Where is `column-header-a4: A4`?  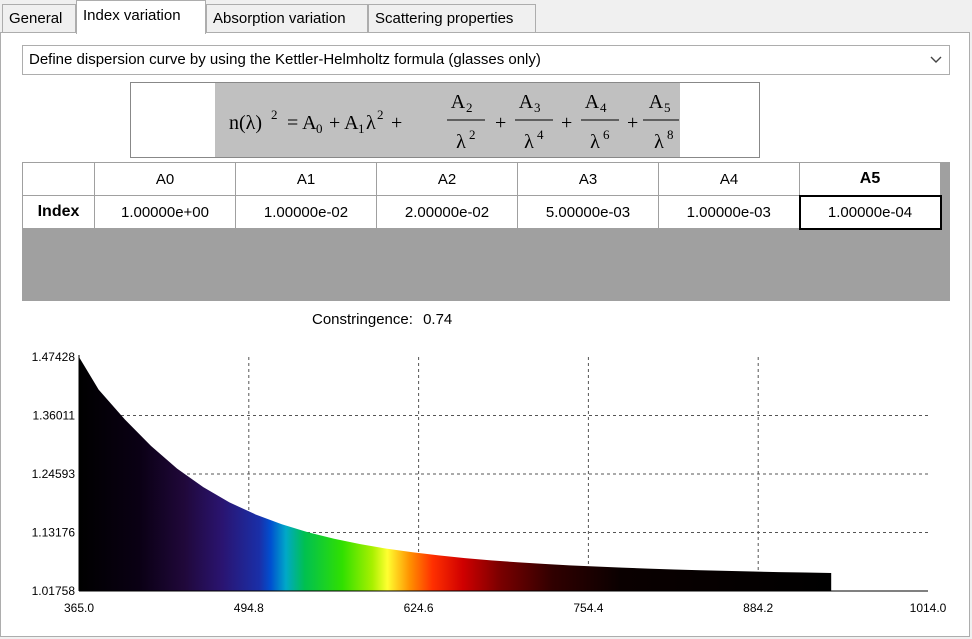
column-header-a4: A4 is located at coordinates (729, 179).